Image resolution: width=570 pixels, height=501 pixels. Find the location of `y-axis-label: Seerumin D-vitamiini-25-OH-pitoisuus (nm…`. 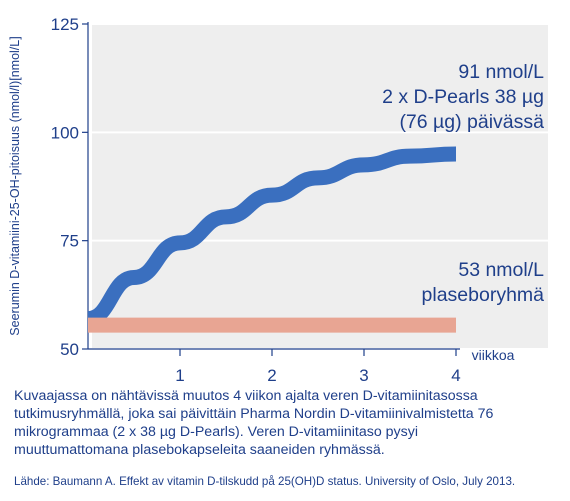

y-axis-label: Seerumin D-vitamiini-25-OH-pitoisuus (nm… is located at coordinates (15, 185).